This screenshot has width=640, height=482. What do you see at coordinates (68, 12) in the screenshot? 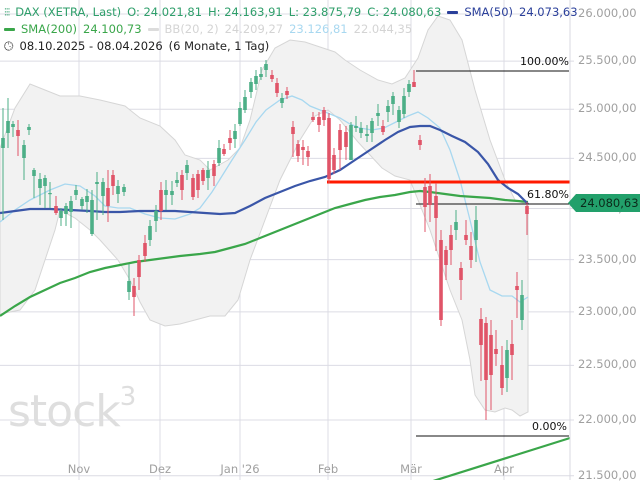
I see `instrument-name: DAX (XETRA, Last)` at bounding box center [68, 12].